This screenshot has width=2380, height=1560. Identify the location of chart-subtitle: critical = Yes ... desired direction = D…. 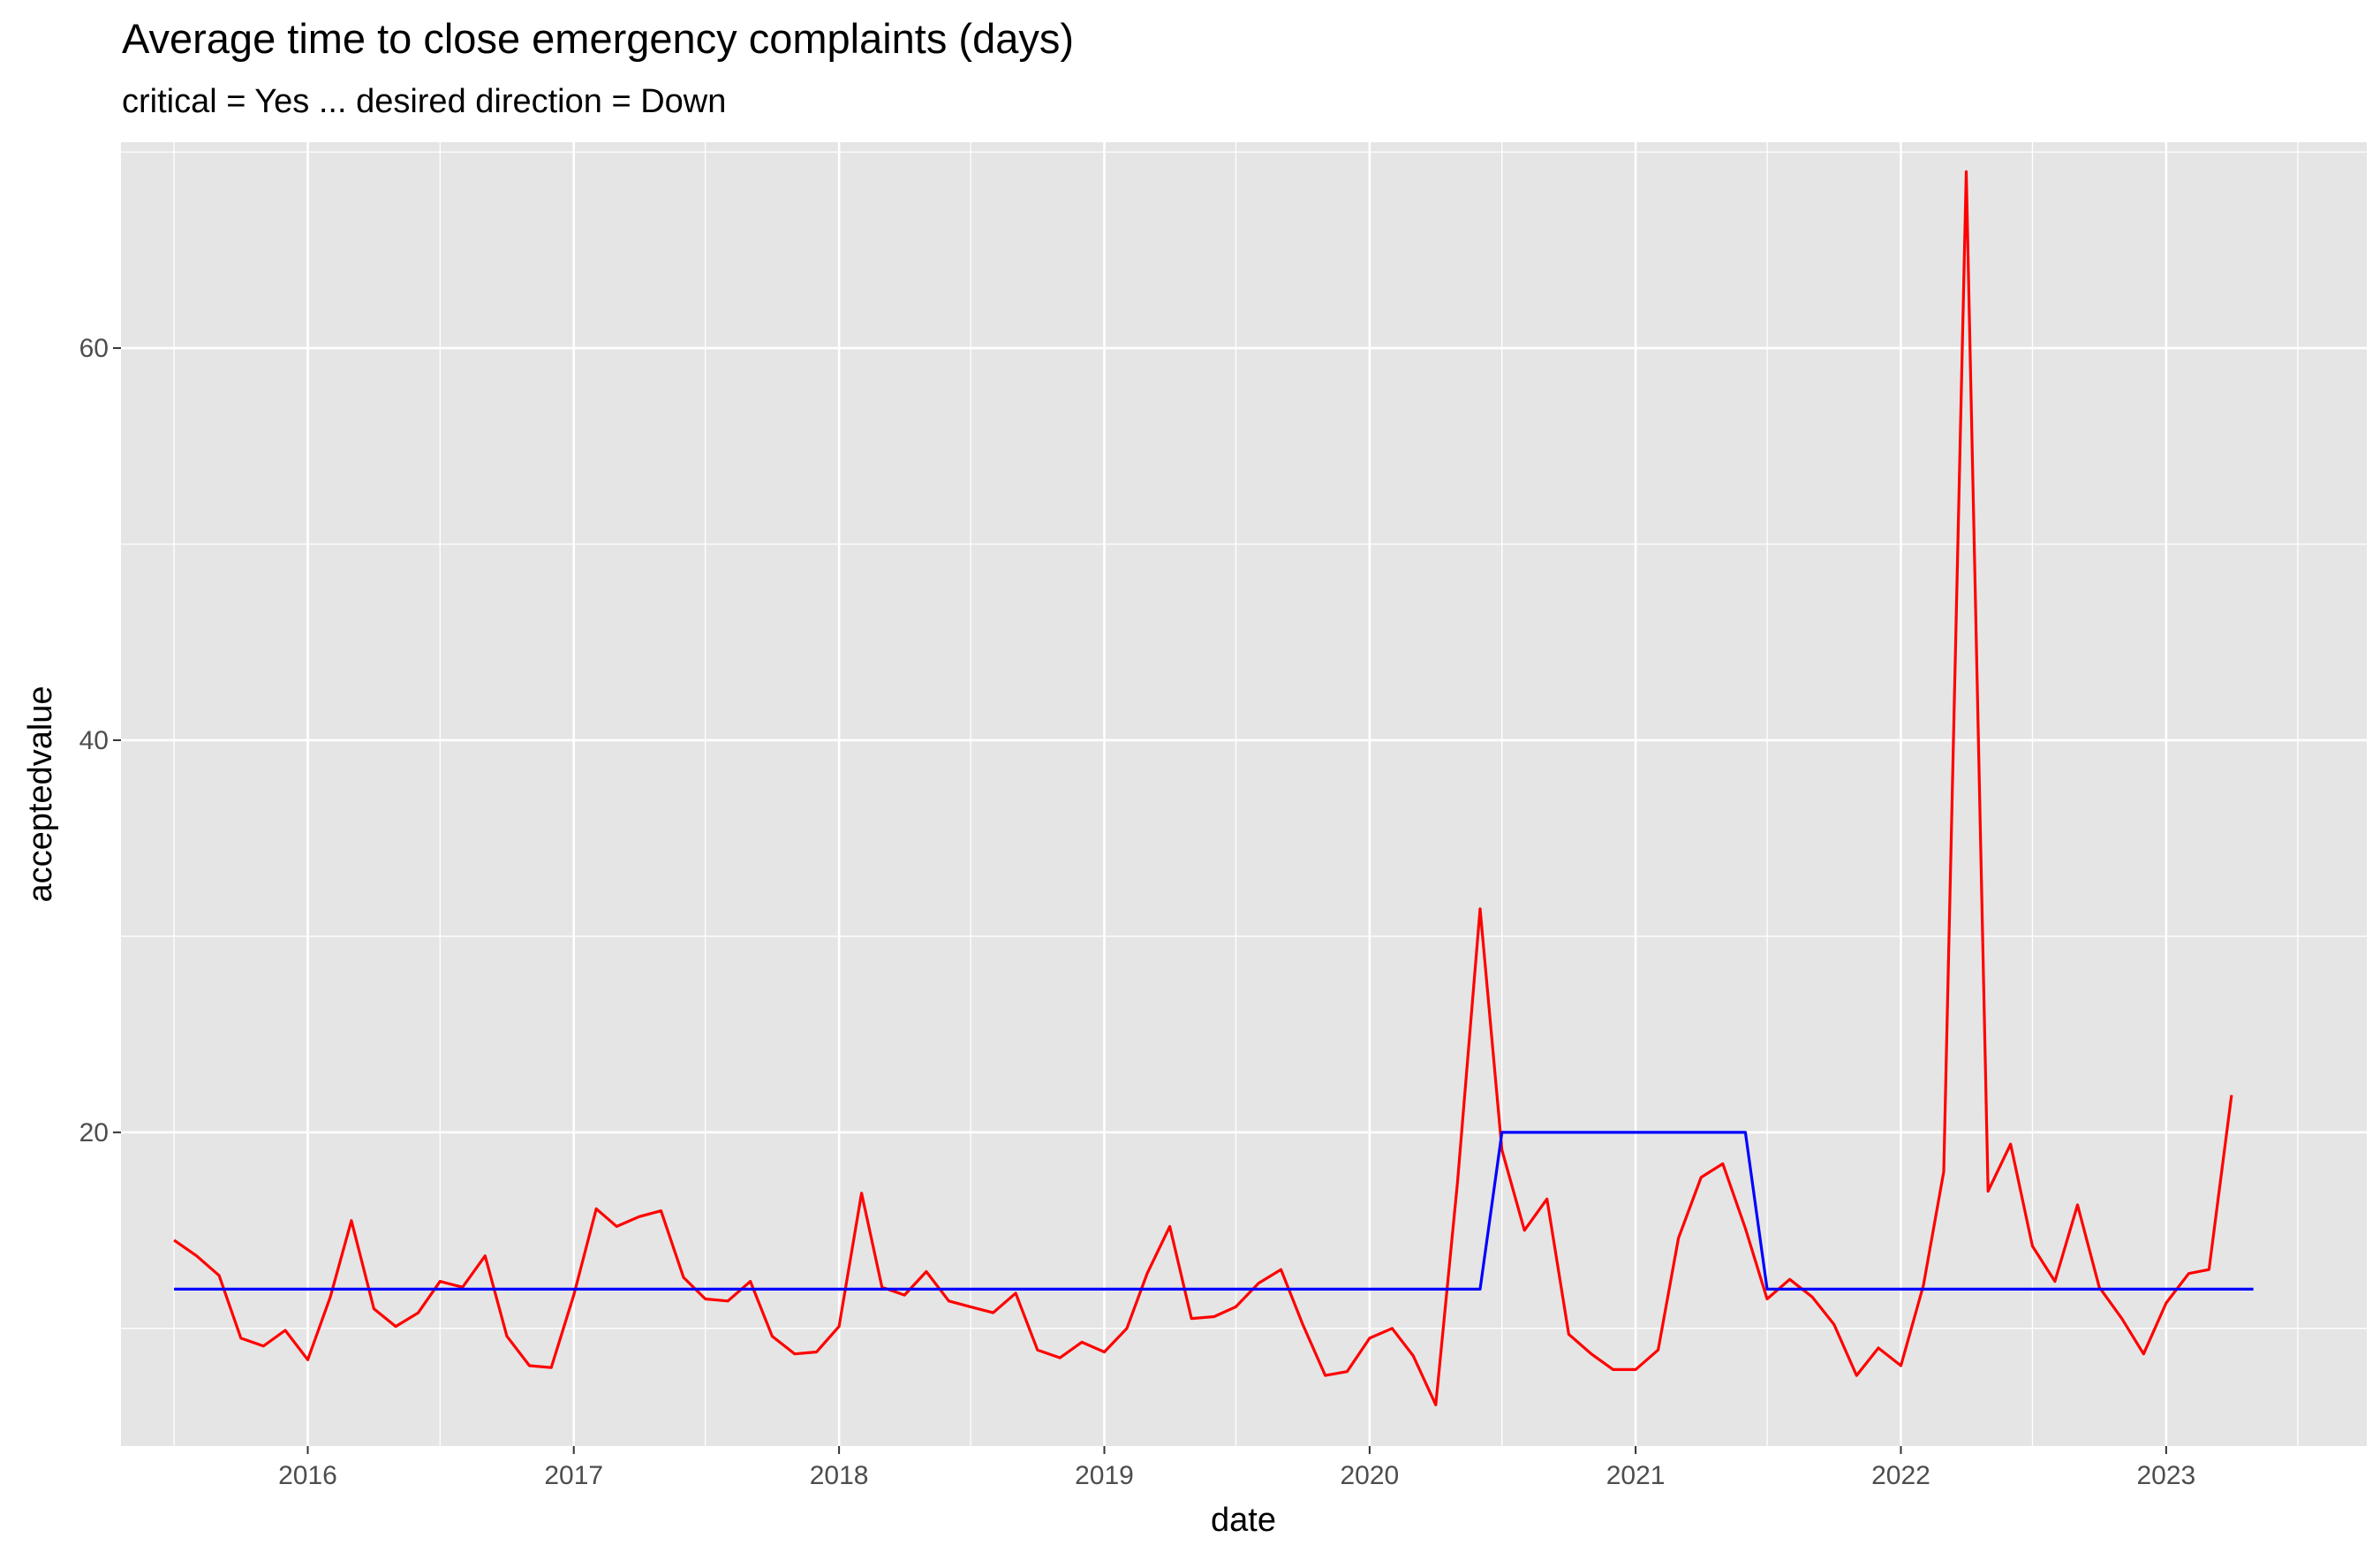
(424, 101).